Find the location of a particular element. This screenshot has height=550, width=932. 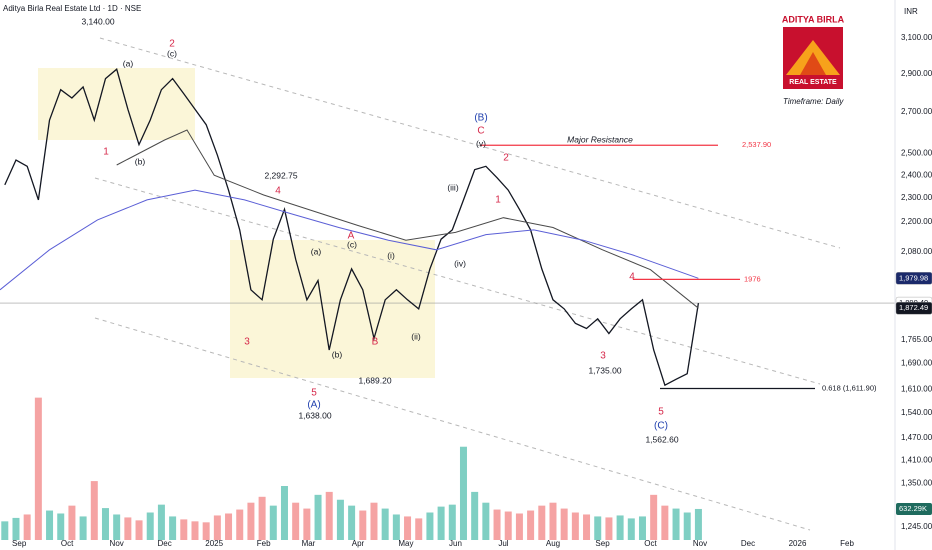

annotation: 1,562.60 is located at coordinates (661, 439).